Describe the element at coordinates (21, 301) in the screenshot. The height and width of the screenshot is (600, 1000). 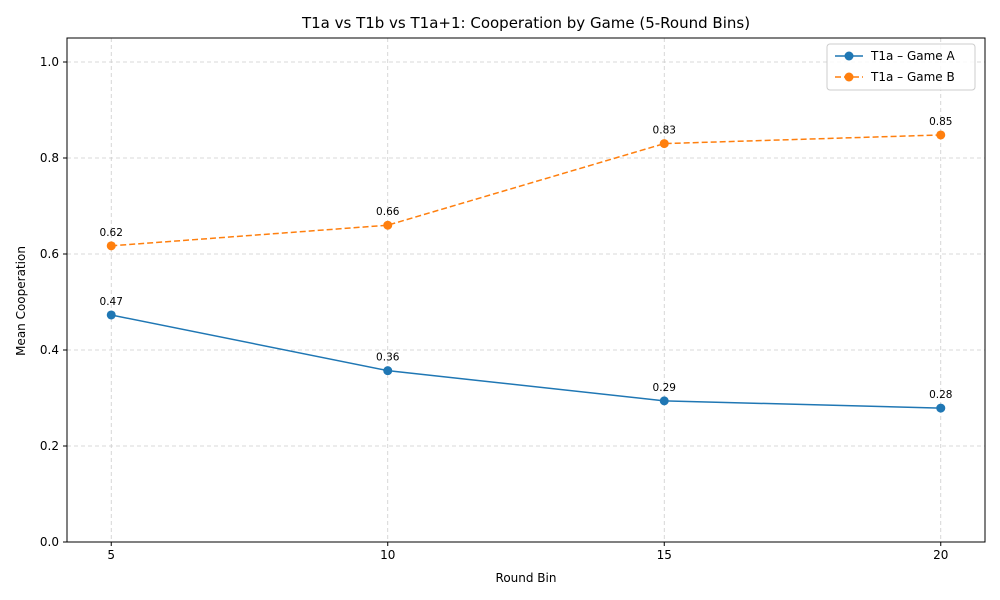
I see `y-axis-label: Mean Cooperation` at that location.